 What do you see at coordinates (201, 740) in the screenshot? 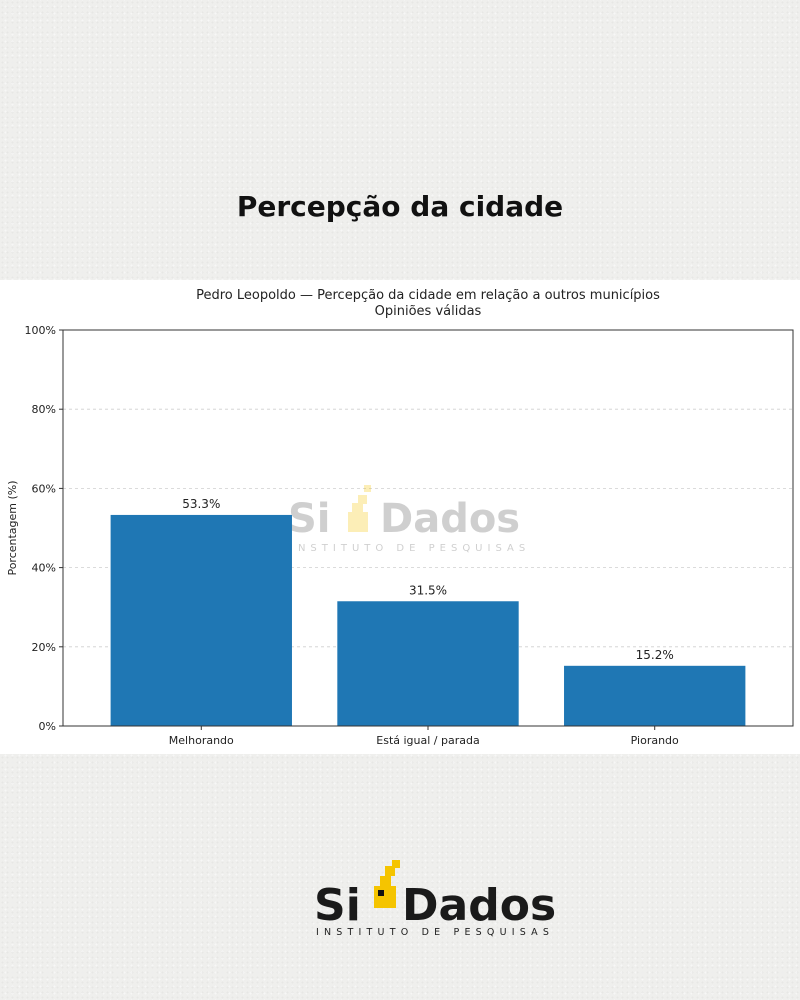
I see `x-tick-label: Melhorando` at bounding box center [201, 740].